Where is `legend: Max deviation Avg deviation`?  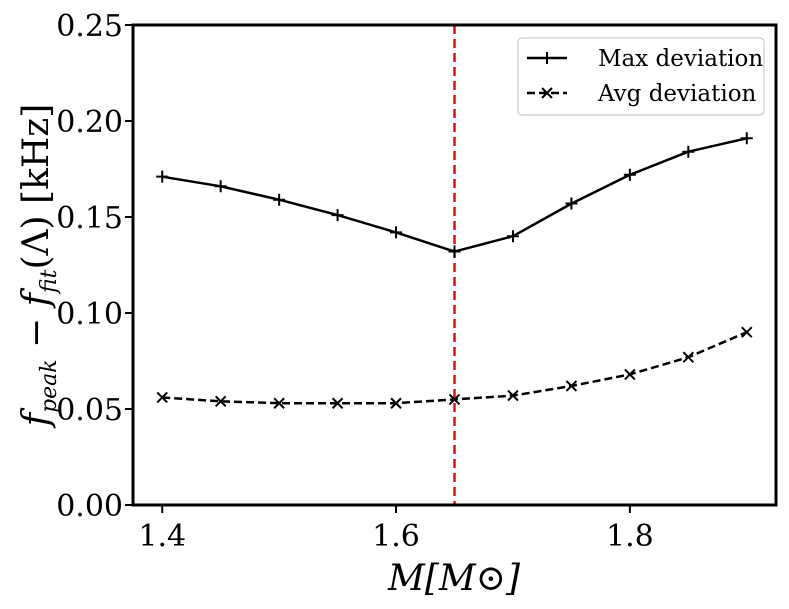 legend: Max deviation Avg deviation is located at coordinates (641, 76).